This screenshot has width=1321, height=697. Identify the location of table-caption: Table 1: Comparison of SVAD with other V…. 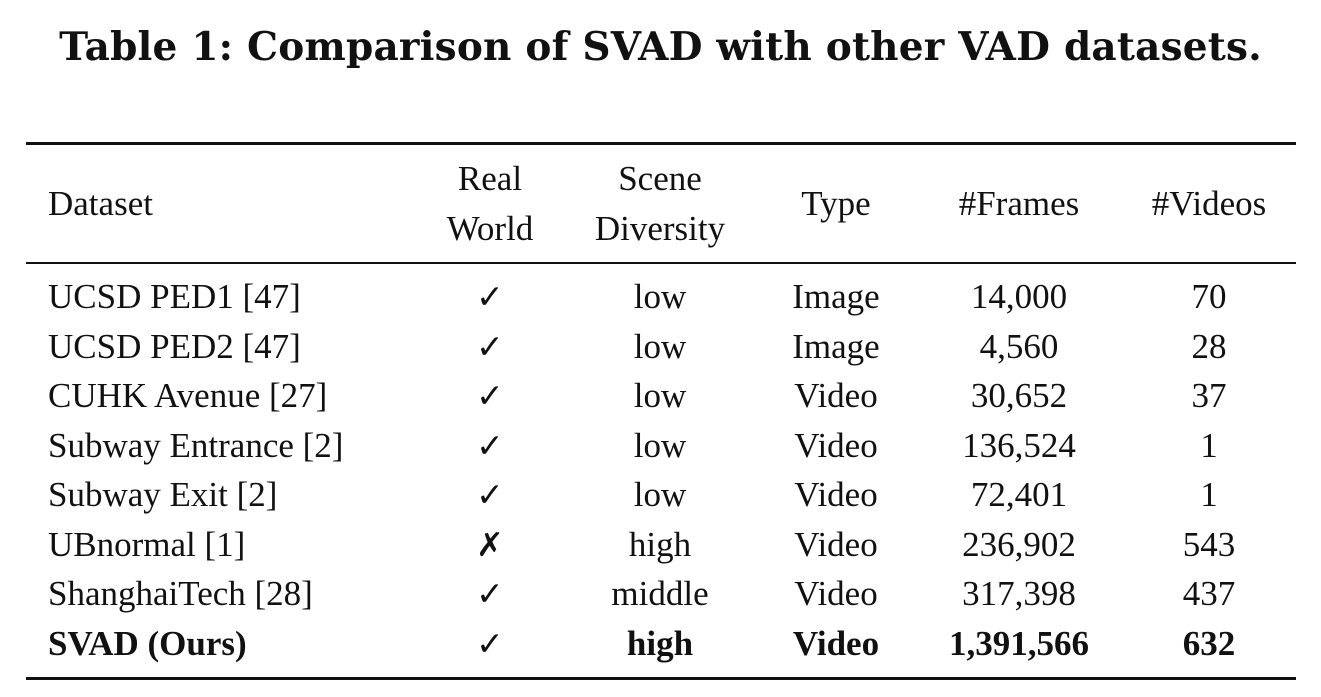
(660, 47).